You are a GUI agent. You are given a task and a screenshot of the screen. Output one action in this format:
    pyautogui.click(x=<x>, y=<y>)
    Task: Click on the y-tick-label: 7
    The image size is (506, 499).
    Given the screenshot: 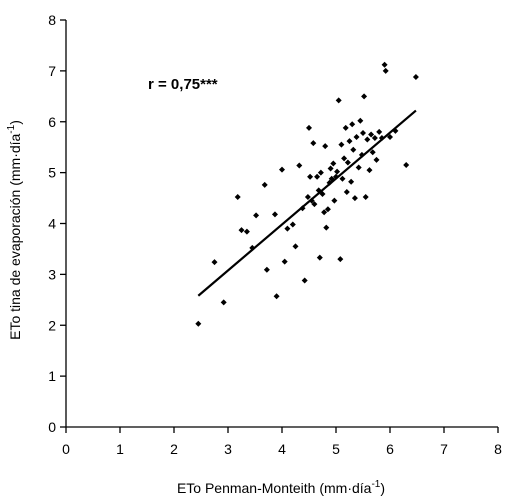 What is the action you would take?
    pyautogui.click(x=52, y=71)
    